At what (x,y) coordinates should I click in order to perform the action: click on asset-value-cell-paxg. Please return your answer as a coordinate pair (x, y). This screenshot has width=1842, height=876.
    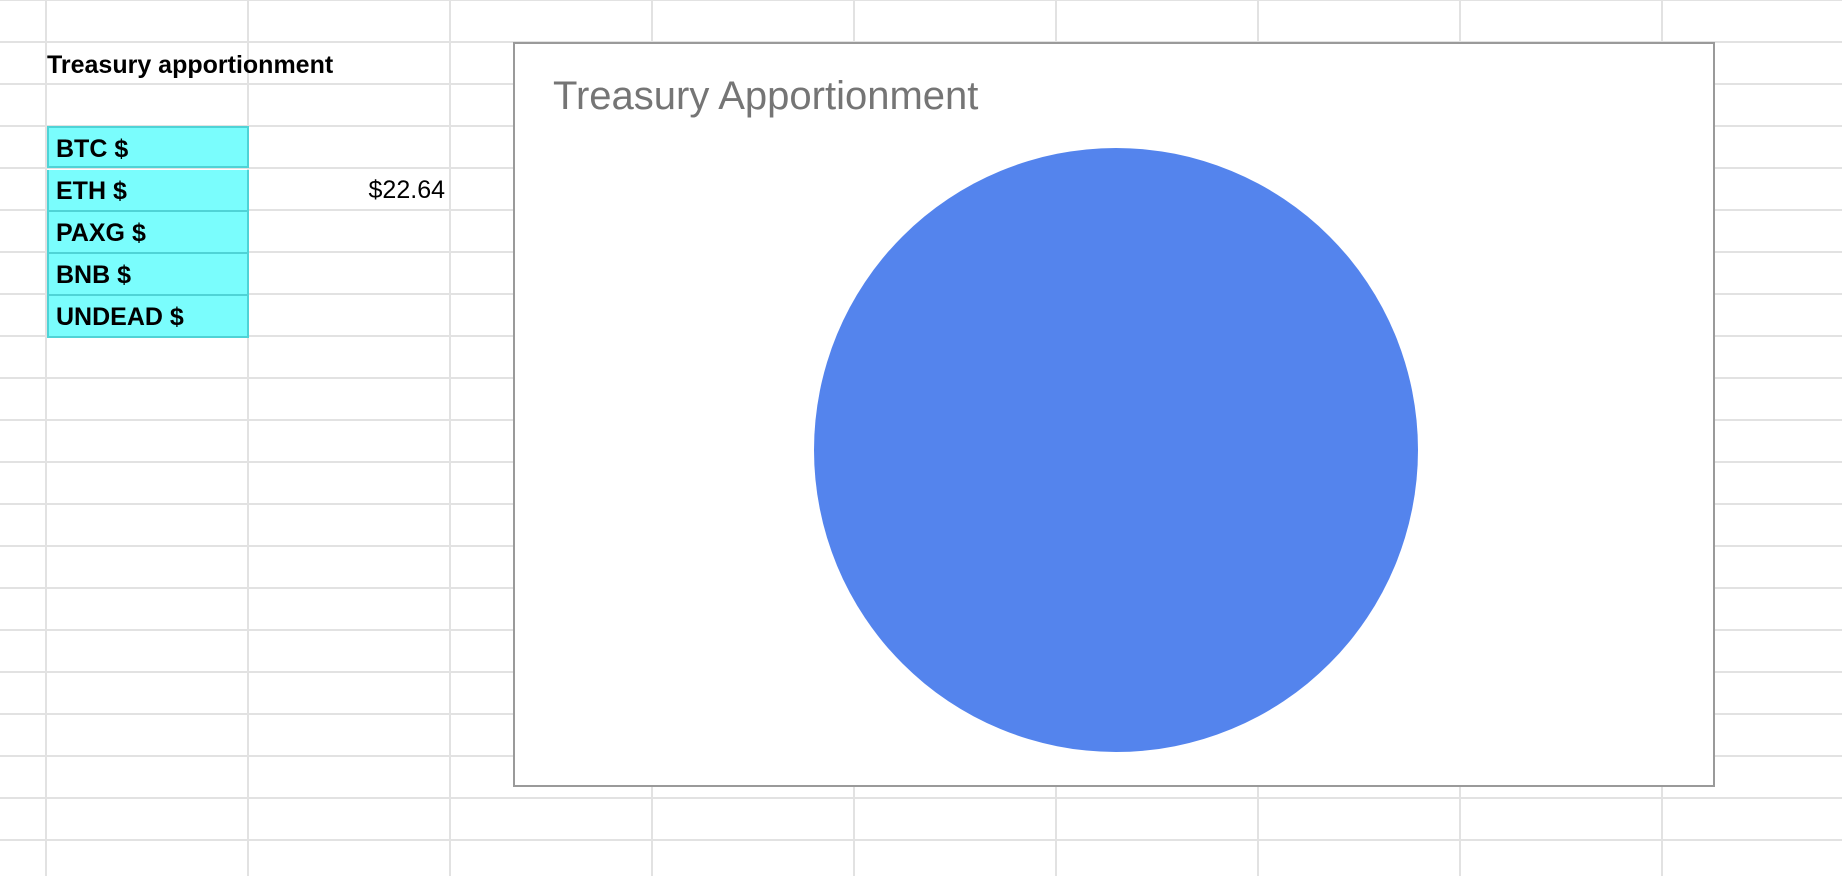
    Looking at the image, I should click on (347, 232).